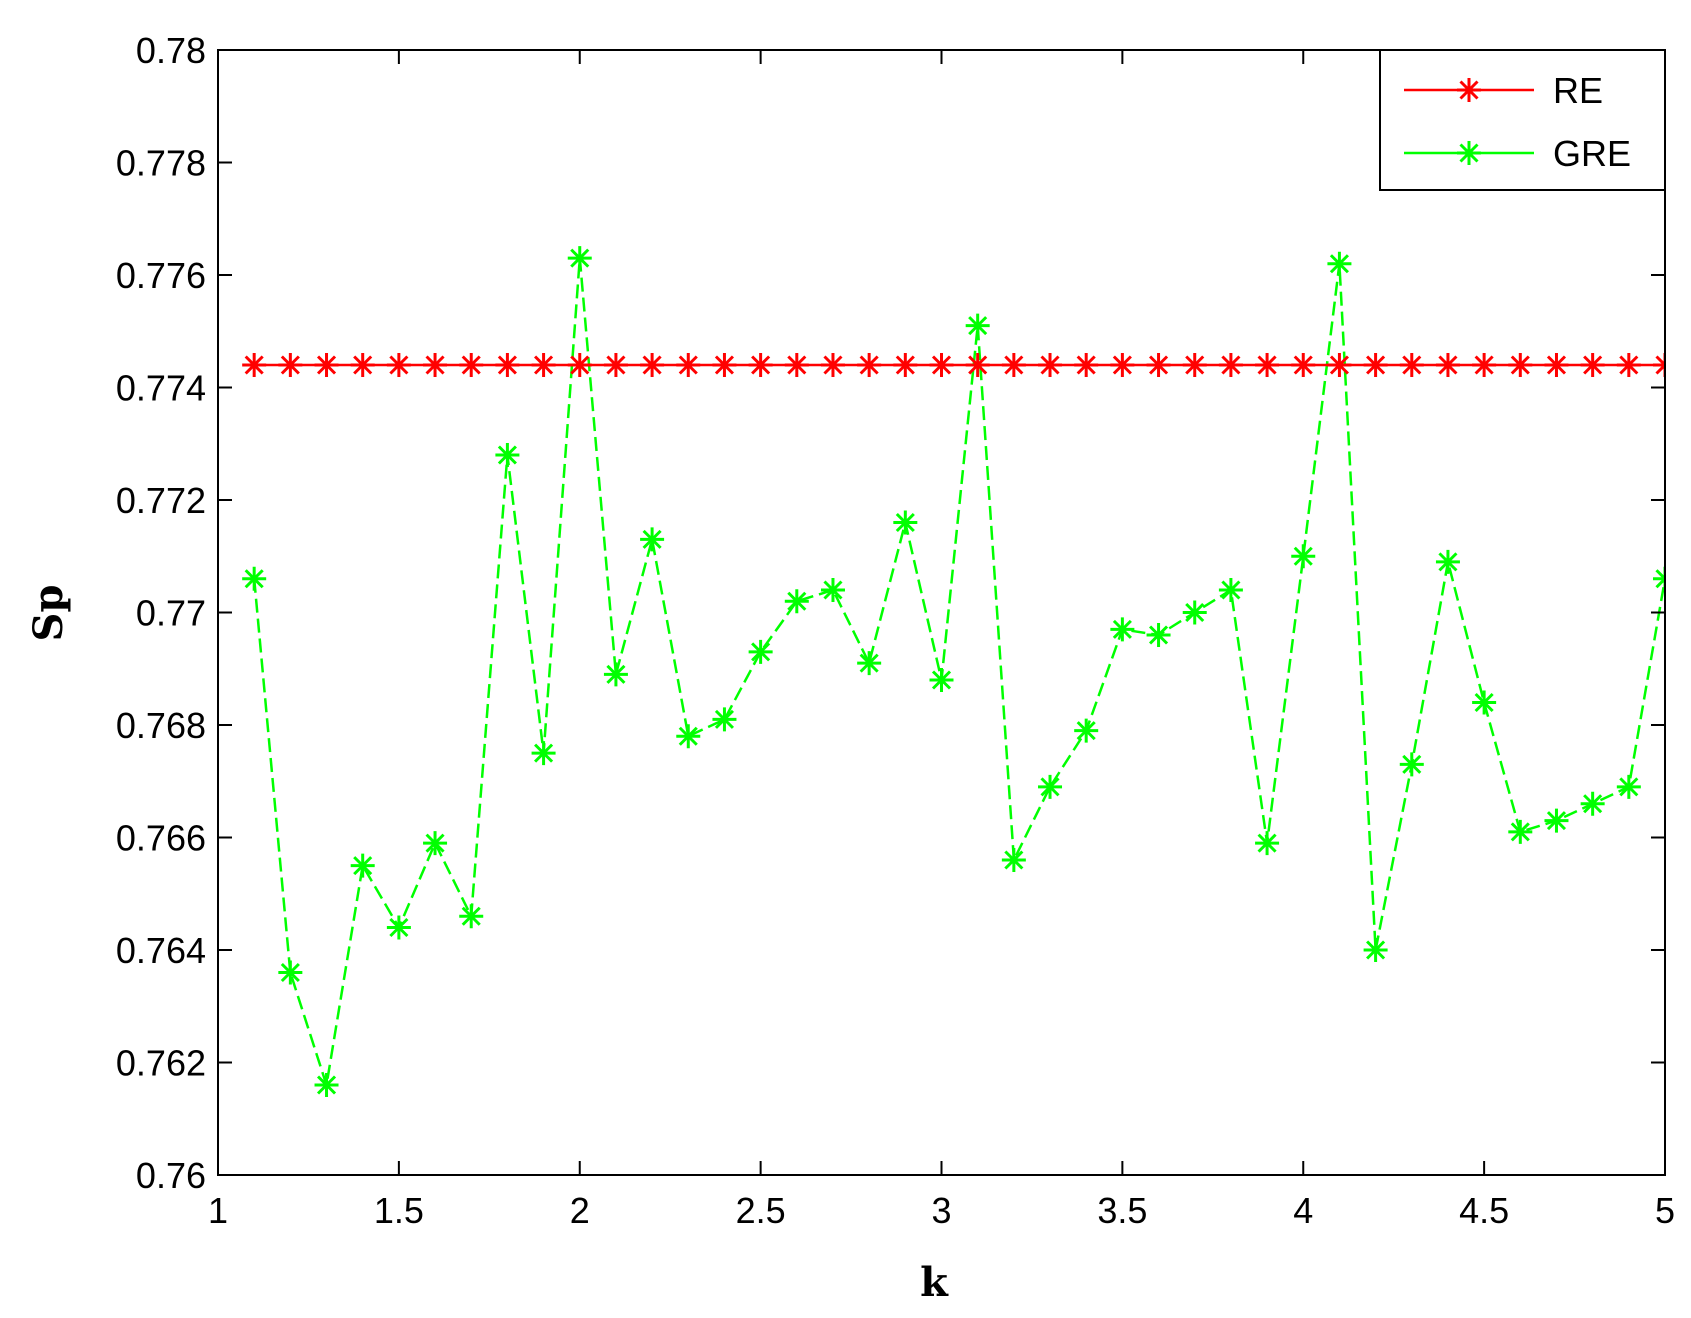 Image resolution: width=1691 pixels, height=1318 pixels. Describe the element at coordinates (1469, 90) in the screenshot. I see `legend-marker` at that location.